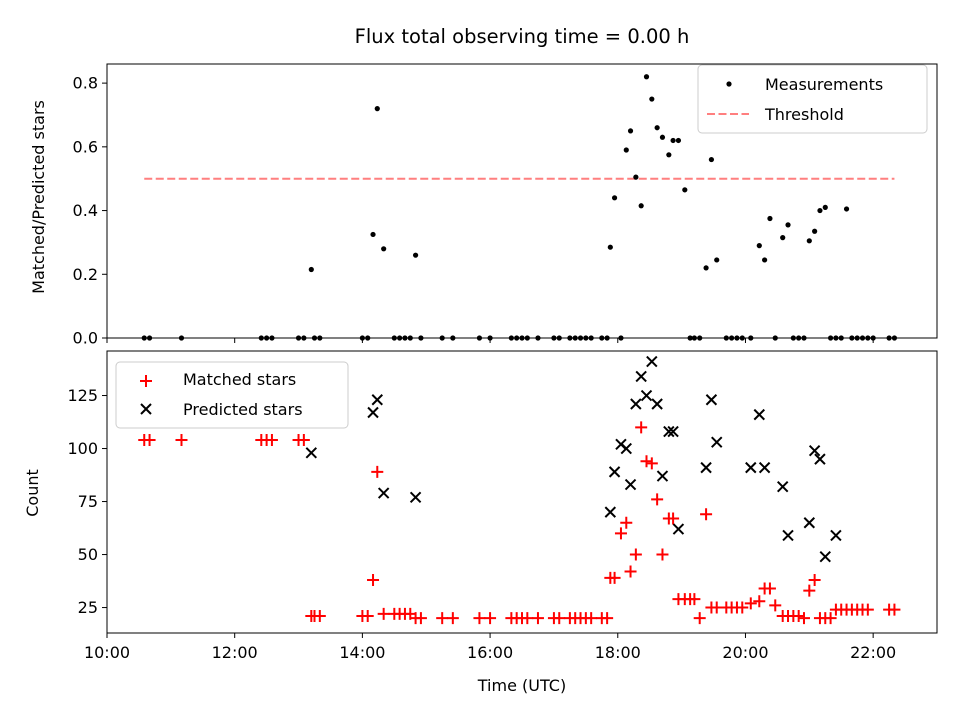  What do you see at coordinates (85, 210) in the screenshot?
I see `y-tick-label: 0.4` at bounding box center [85, 210].